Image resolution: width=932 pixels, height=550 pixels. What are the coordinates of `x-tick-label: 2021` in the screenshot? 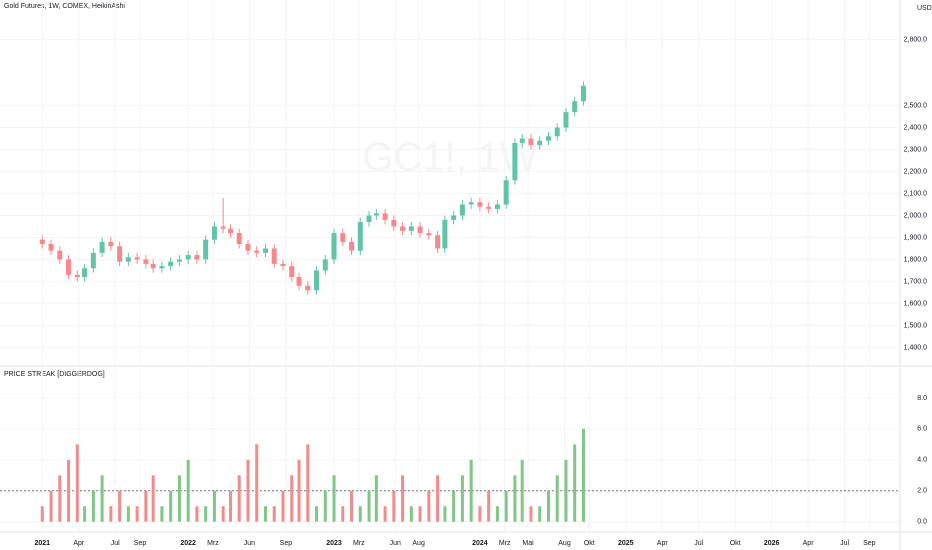 It's located at (43, 543).